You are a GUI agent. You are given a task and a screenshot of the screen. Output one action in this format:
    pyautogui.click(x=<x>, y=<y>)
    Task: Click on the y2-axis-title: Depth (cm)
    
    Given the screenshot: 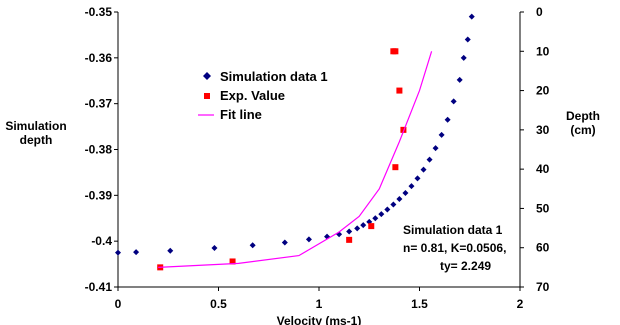 What is the action you would take?
    pyautogui.click(x=583, y=123)
    